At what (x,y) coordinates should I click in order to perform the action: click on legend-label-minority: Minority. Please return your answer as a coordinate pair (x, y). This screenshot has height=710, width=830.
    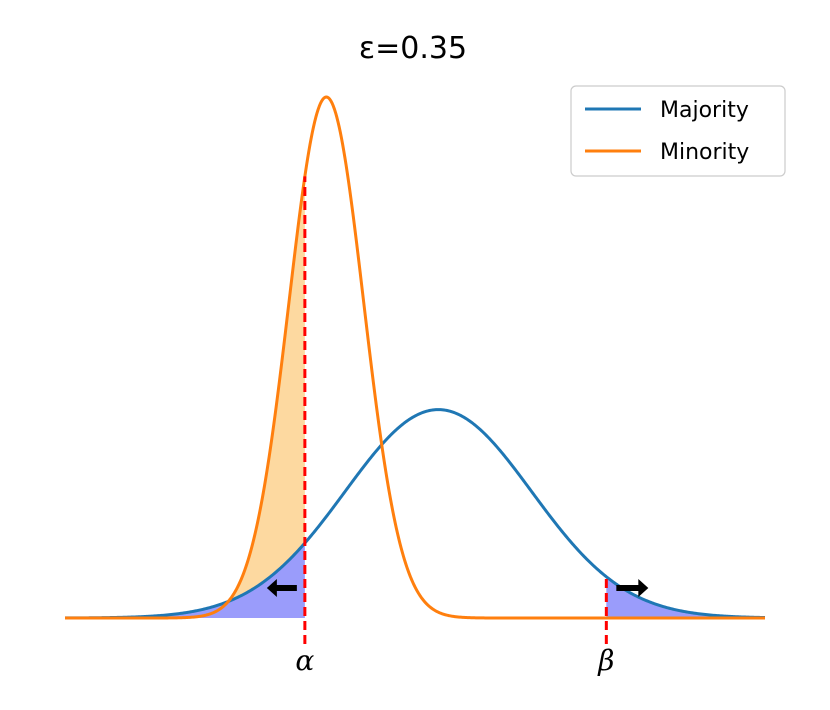
    Looking at the image, I should click on (704, 152).